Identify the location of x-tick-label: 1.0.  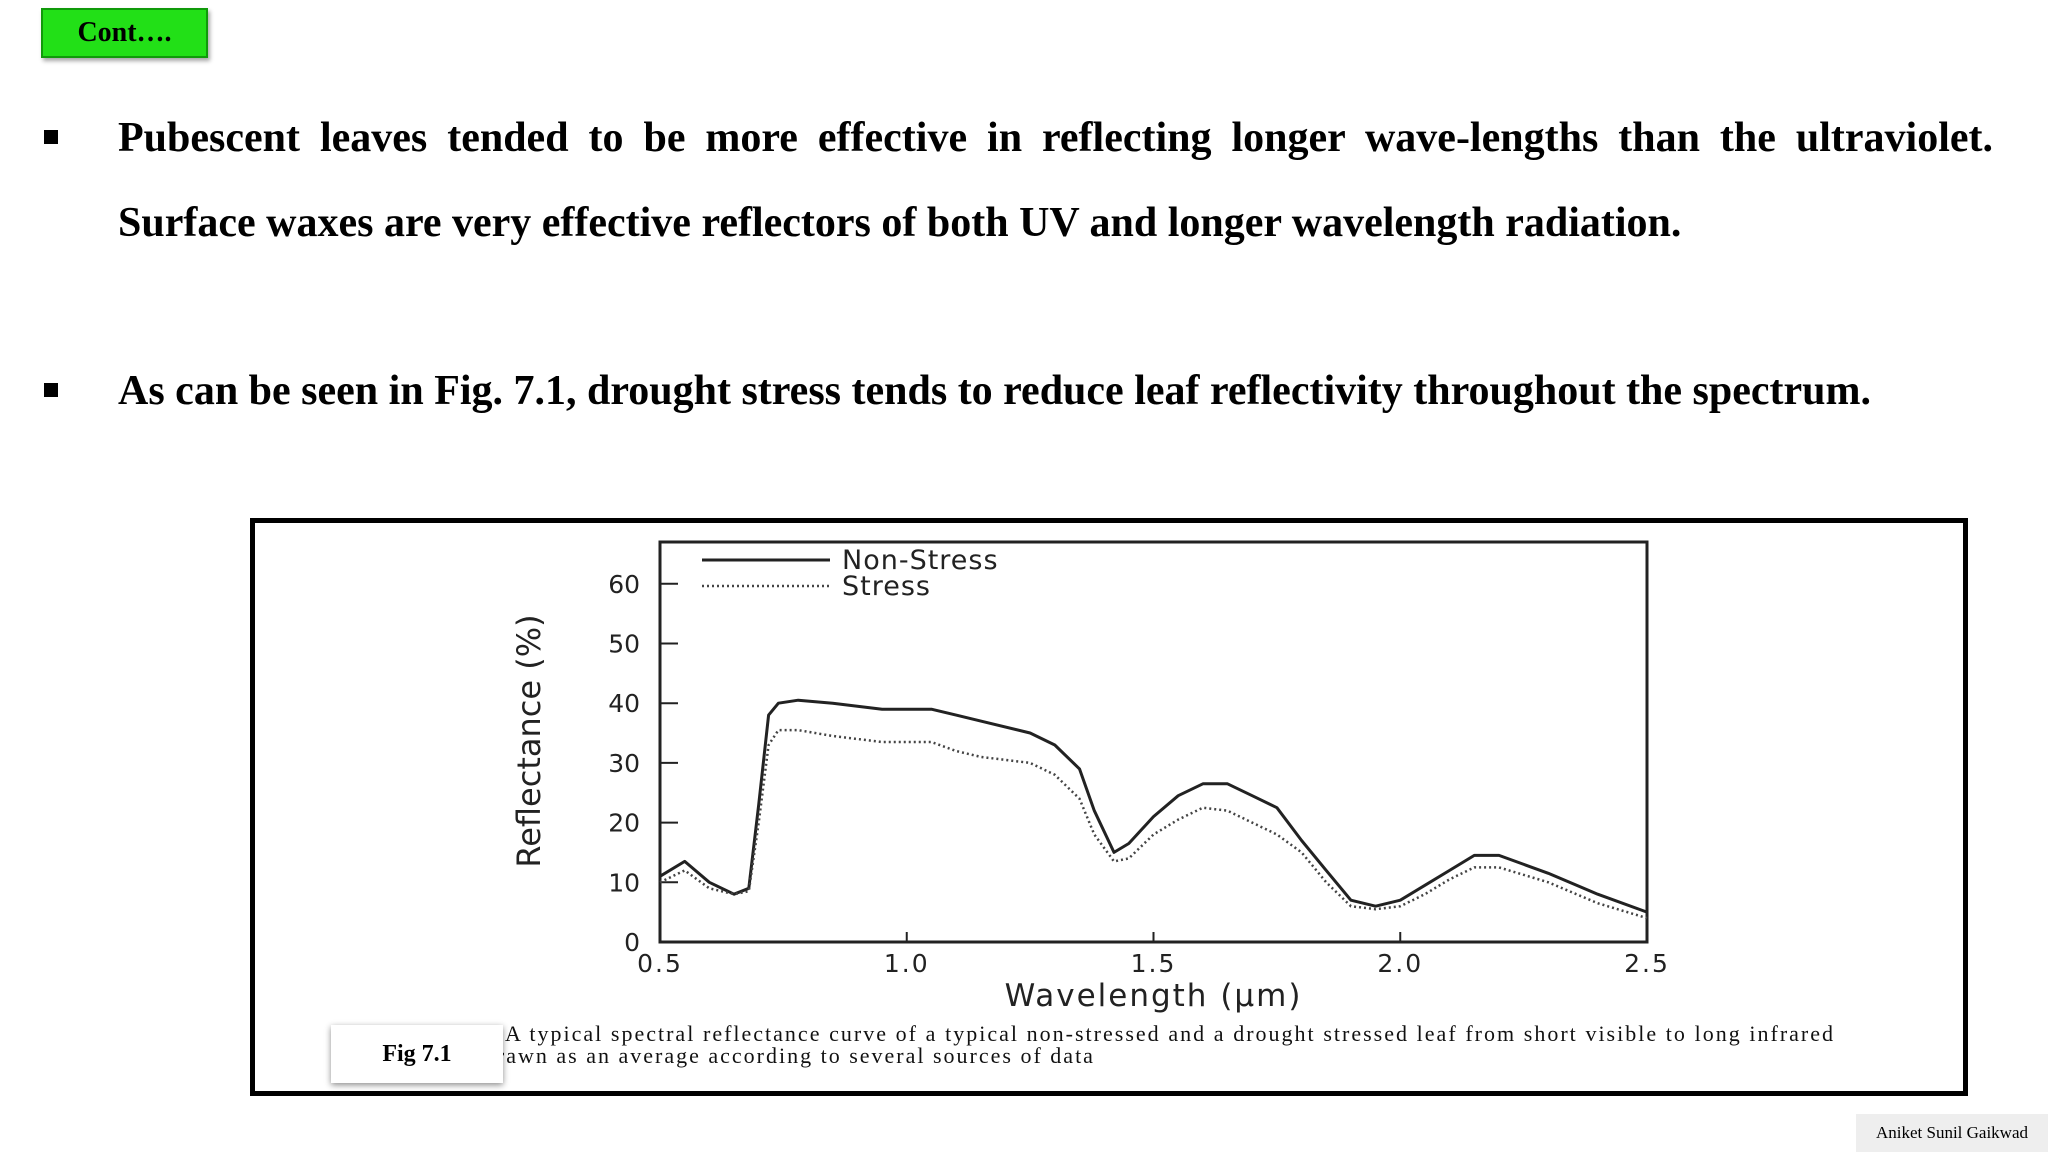
(907, 963).